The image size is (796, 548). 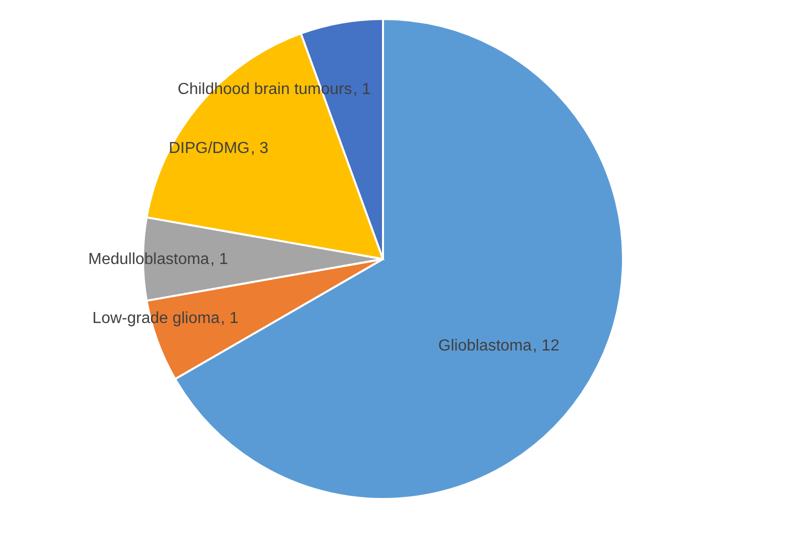 I want to click on data-label: , 3, so click(x=259, y=148).